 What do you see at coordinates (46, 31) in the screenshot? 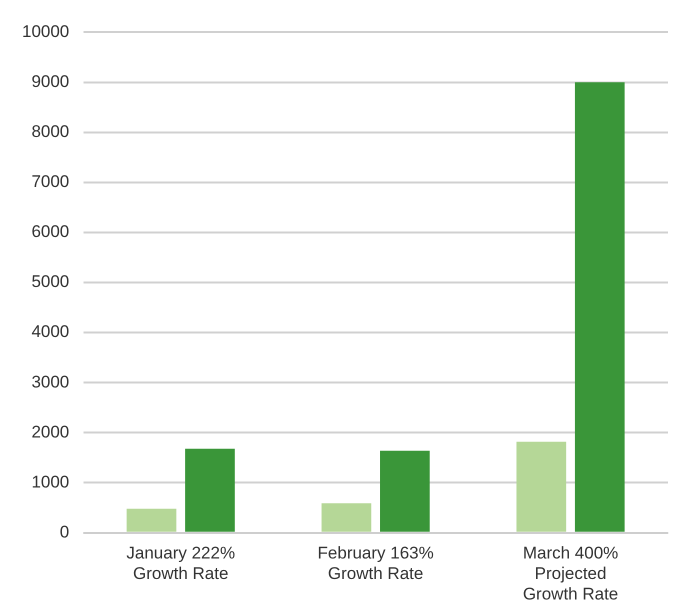
I see `y-tick-label: 10000` at bounding box center [46, 31].